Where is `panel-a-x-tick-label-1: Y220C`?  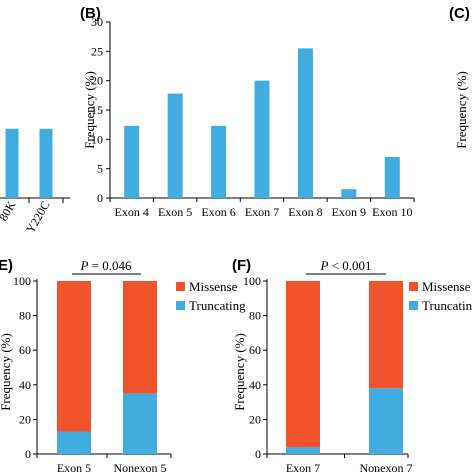 panel-a-x-tick-label-1: Y220C is located at coordinates (37, 217).